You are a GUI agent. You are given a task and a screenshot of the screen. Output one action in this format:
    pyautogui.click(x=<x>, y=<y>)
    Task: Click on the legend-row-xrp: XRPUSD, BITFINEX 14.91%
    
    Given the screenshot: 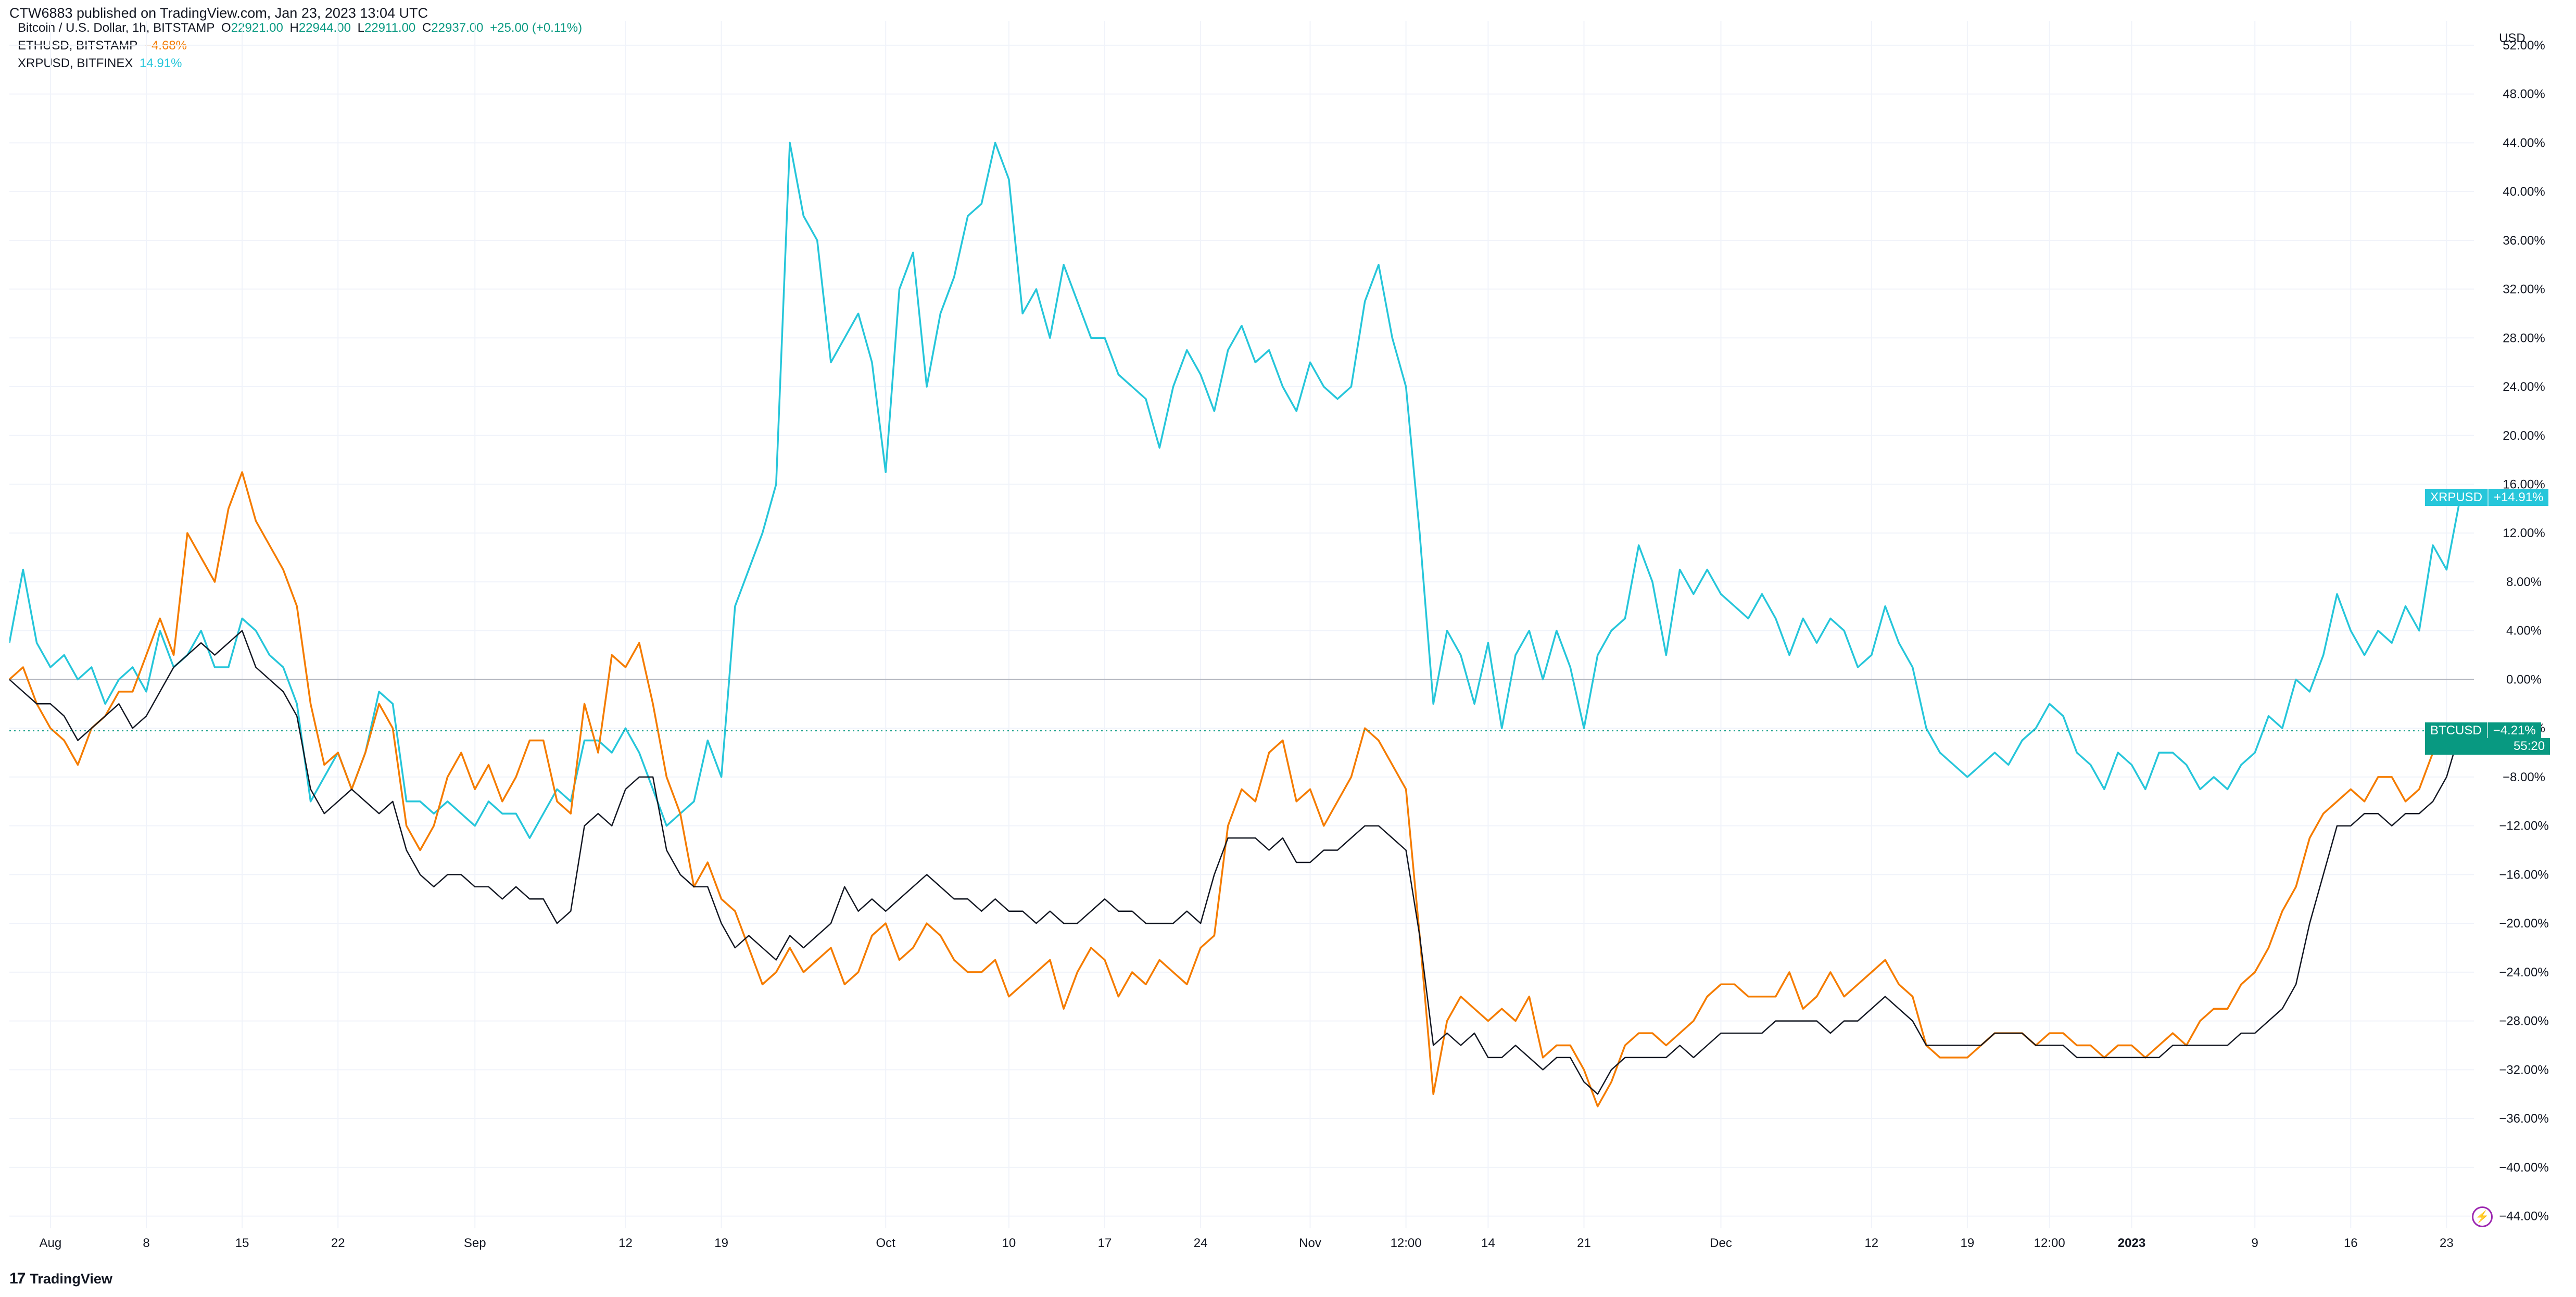 What is the action you would take?
    pyautogui.click(x=101, y=64)
    